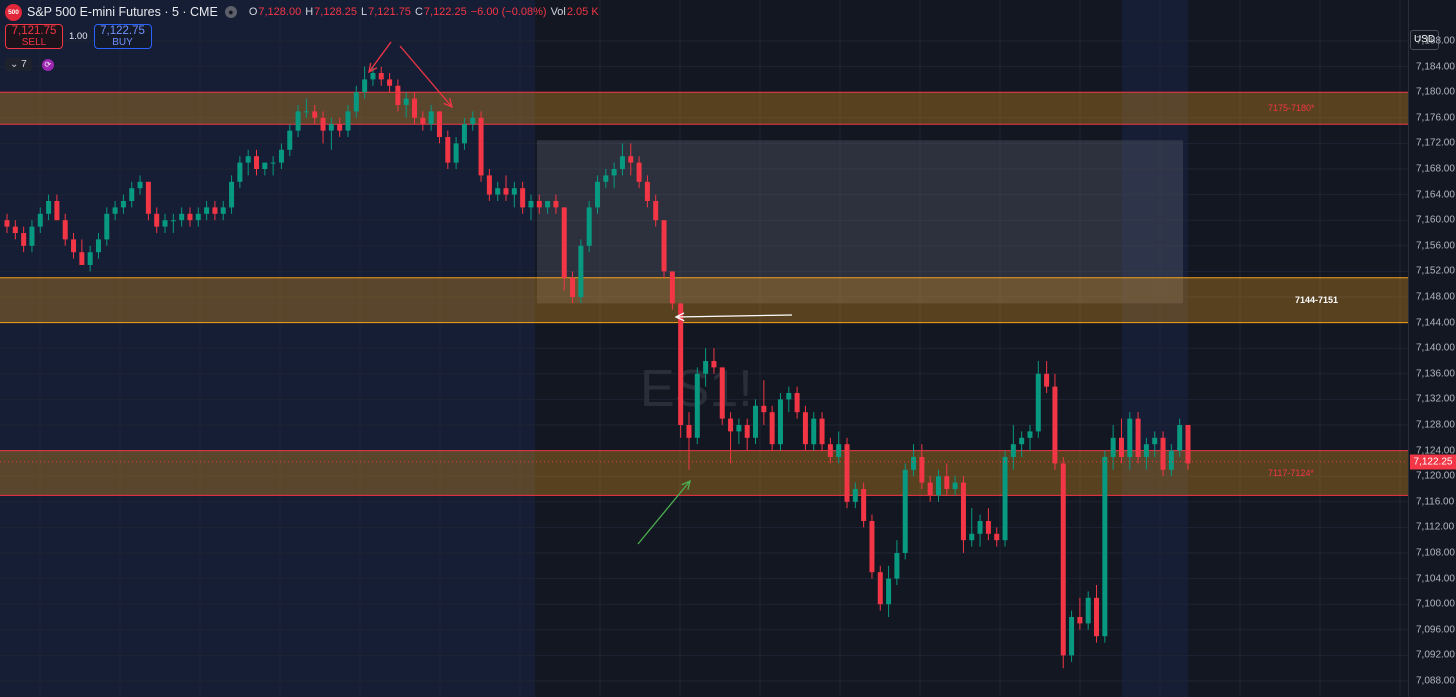 This screenshot has width=1456, height=697. Describe the element at coordinates (122, 36) in the screenshot. I see `buy-button: 7,122.75 BUY` at that location.